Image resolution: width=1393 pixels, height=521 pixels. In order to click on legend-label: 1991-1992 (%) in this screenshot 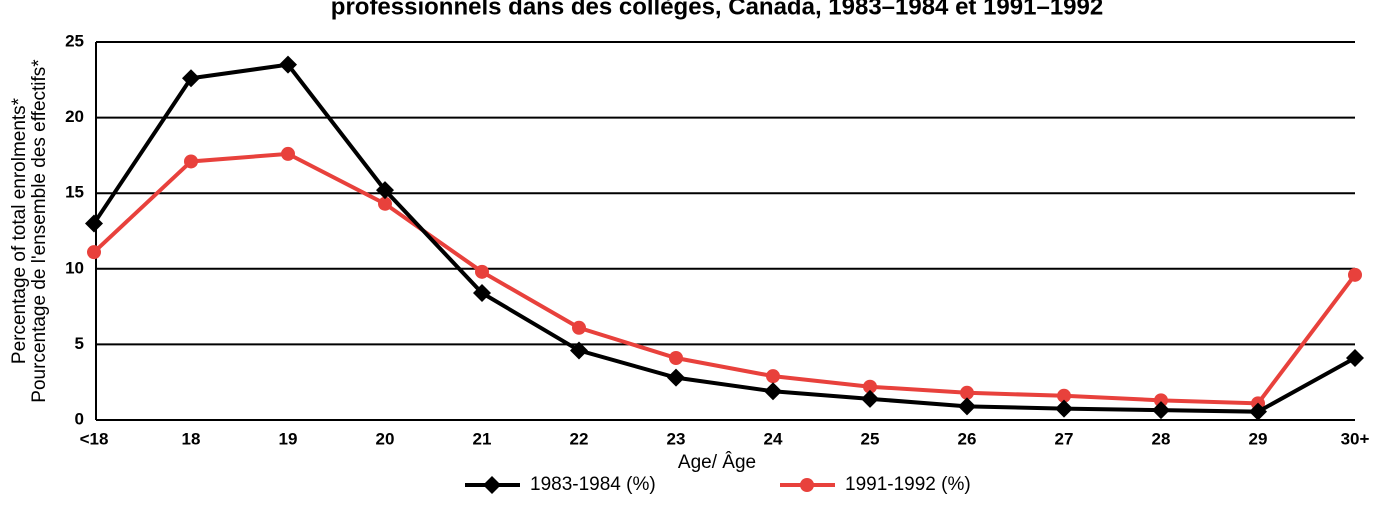, I will do `click(908, 484)`.